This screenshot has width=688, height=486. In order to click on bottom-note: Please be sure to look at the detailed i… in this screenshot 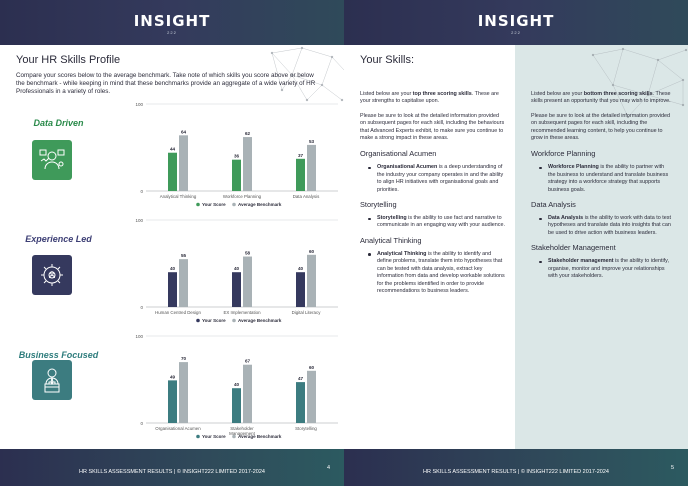, I will do `click(601, 127)`.